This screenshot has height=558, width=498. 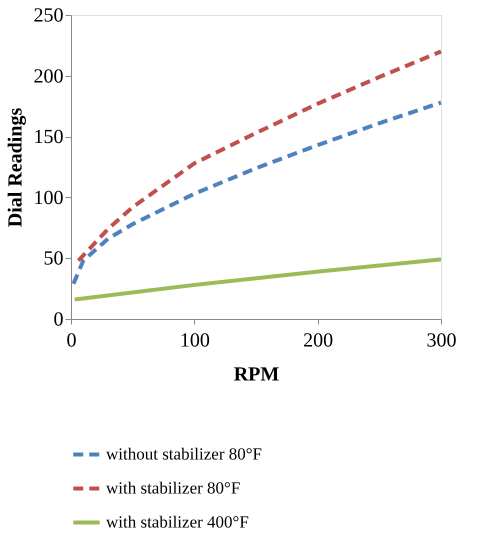 What do you see at coordinates (49, 197) in the screenshot?
I see `y-tick-label: 100` at bounding box center [49, 197].